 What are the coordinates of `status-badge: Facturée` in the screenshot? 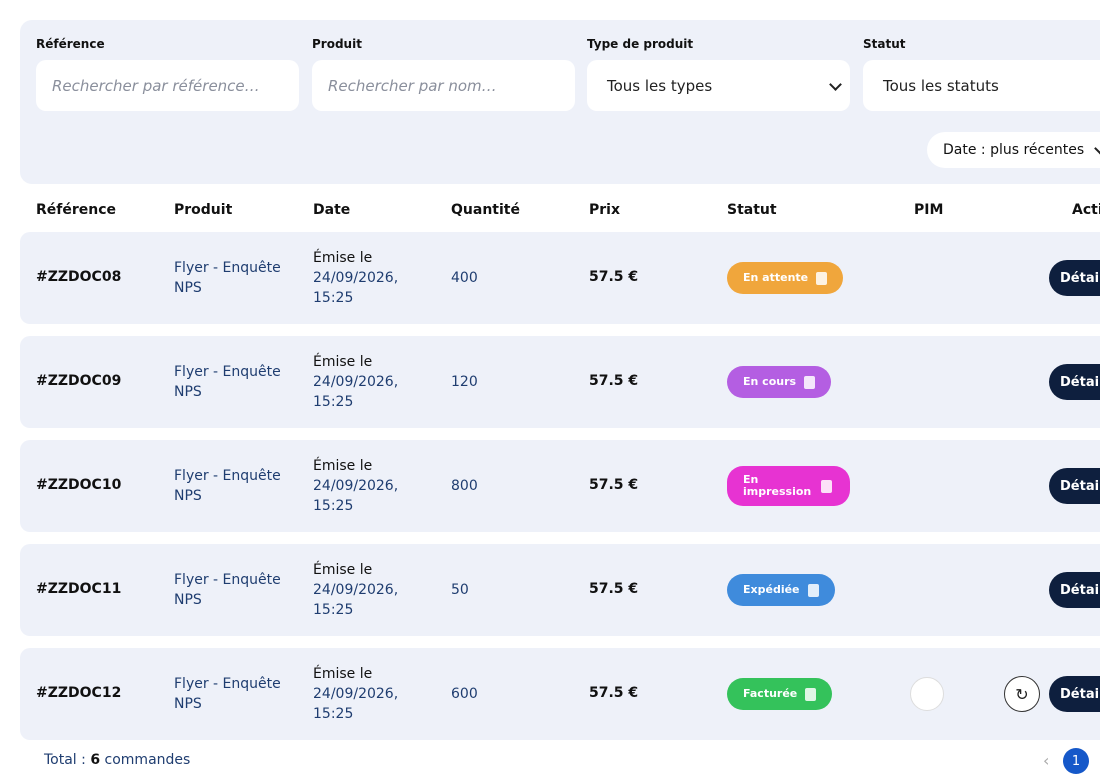 It's located at (780, 694).